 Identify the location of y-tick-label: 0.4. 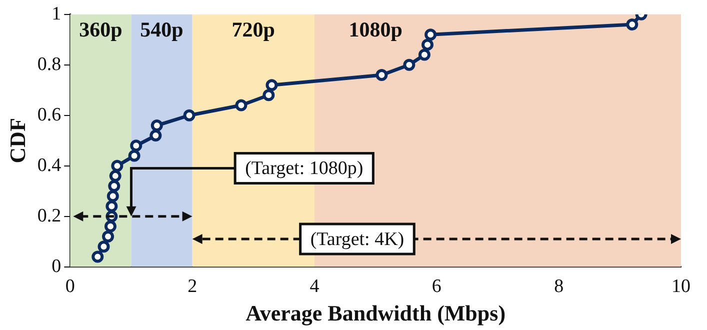
(49, 165).